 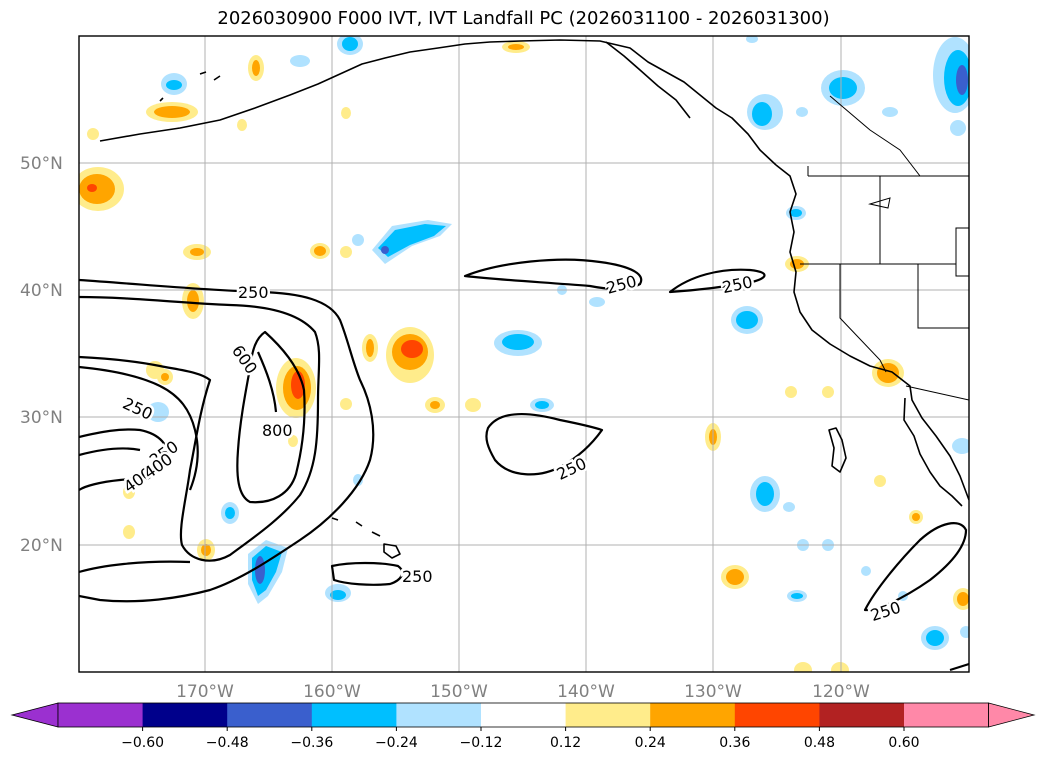 What do you see at coordinates (41, 164) in the screenshot?
I see `lat-label: 50°N` at bounding box center [41, 164].